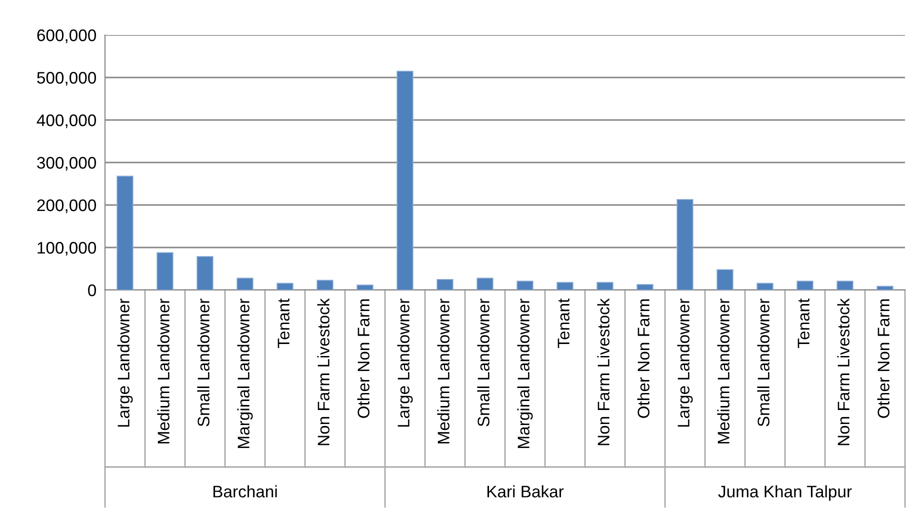  Describe the element at coordinates (92, 290) in the screenshot. I see `y-tick-label: 0` at that location.